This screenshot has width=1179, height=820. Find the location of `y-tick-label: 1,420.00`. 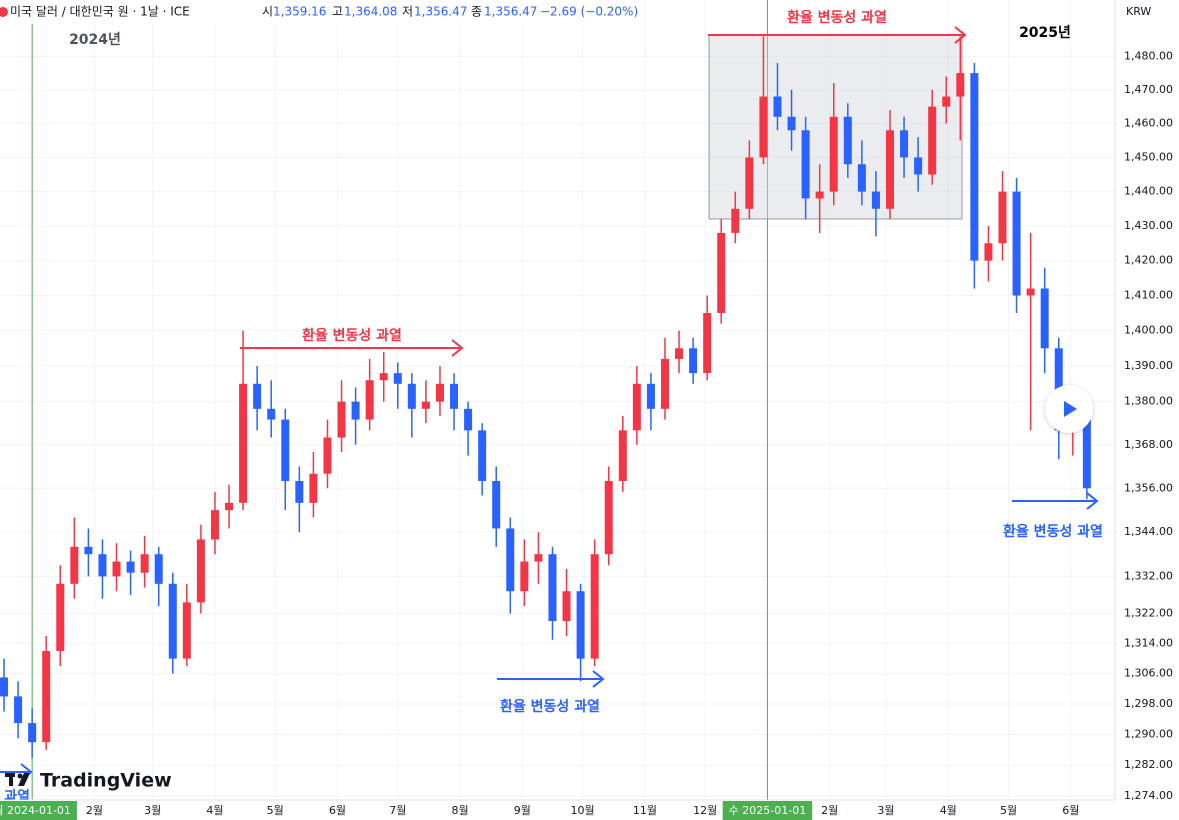

y-tick-label: 1,420.00 is located at coordinates (1148, 260).